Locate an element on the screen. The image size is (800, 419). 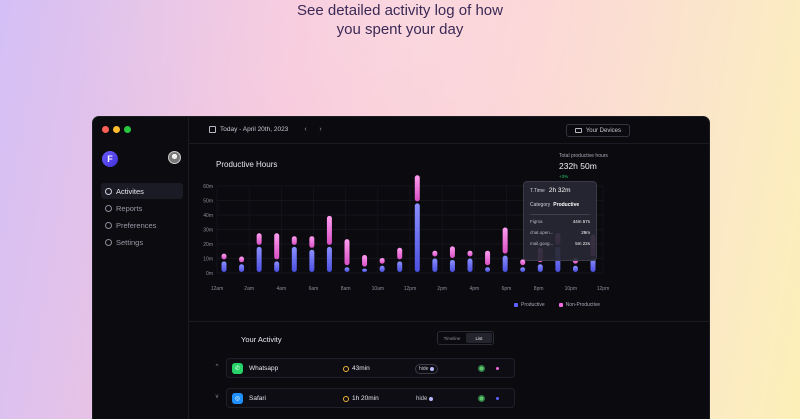
avatar is located at coordinates (174, 157).